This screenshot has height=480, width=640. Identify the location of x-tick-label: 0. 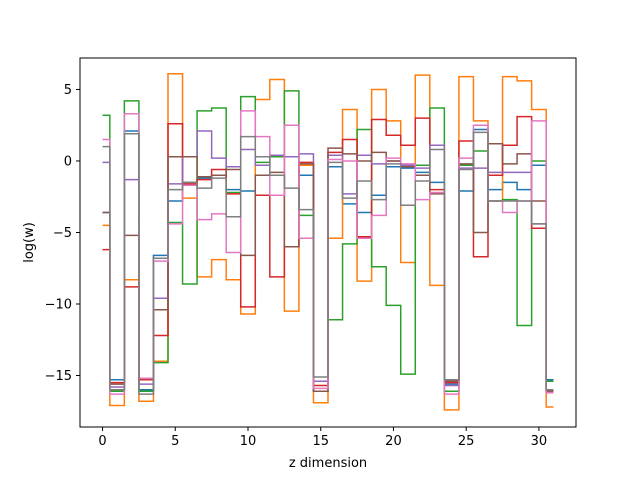
(102, 441).